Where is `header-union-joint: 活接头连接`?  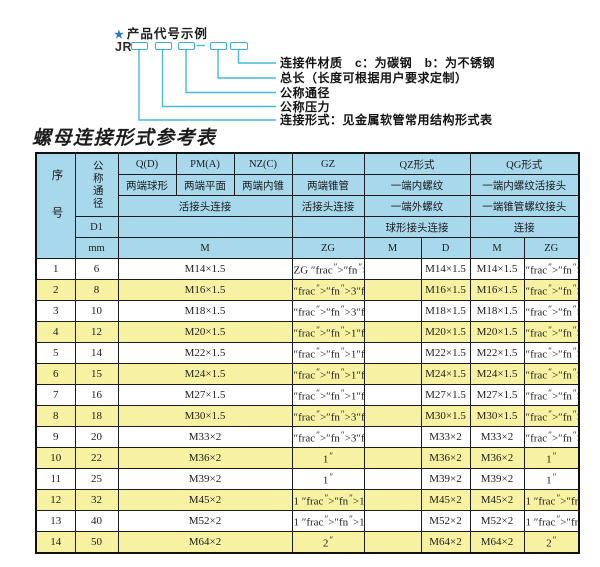
header-union-joint: 活接头连接 is located at coordinates (205, 206).